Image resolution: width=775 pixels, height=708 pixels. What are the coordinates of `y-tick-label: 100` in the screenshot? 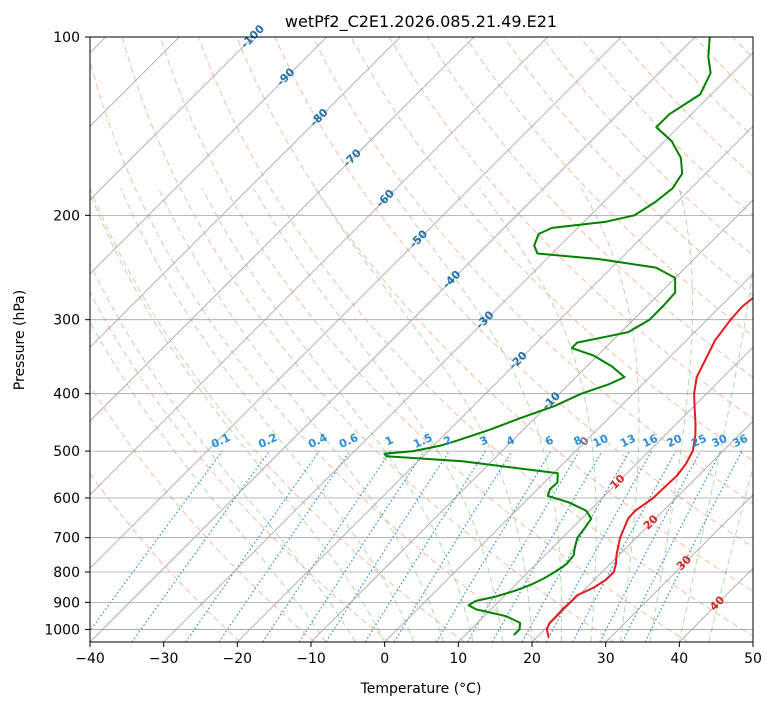 It's located at (66, 38).